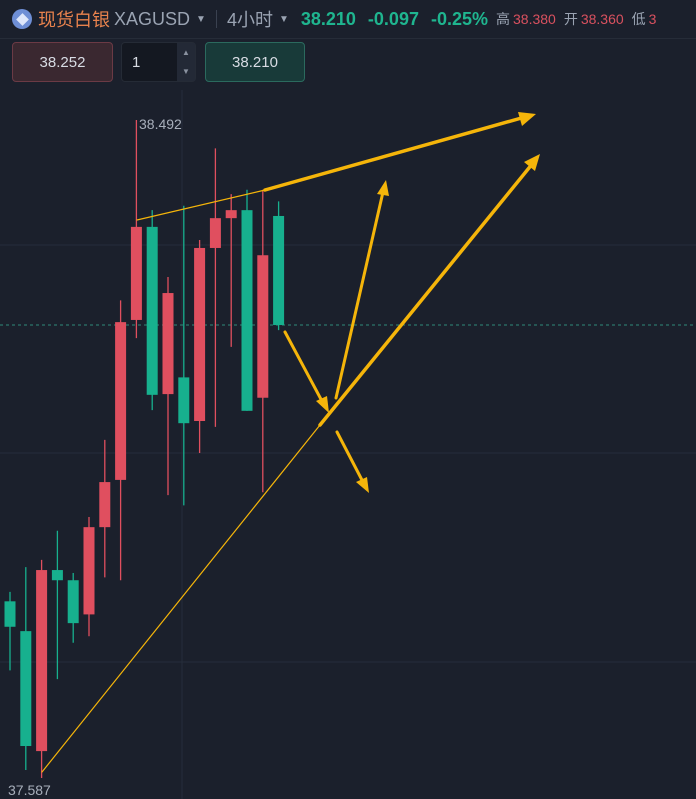  What do you see at coordinates (74, 20) in the screenshot?
I see `instrument-name: 现货白银` at bounding box center [74, 20].